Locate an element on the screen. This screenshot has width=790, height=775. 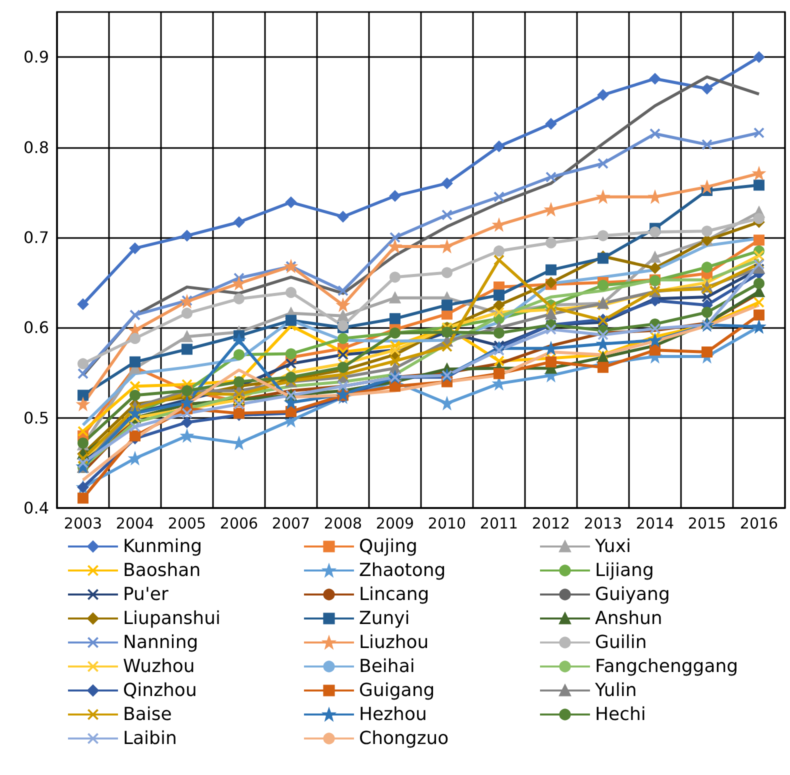
legend-label: Zunyi is located at coordinates (384, 618).